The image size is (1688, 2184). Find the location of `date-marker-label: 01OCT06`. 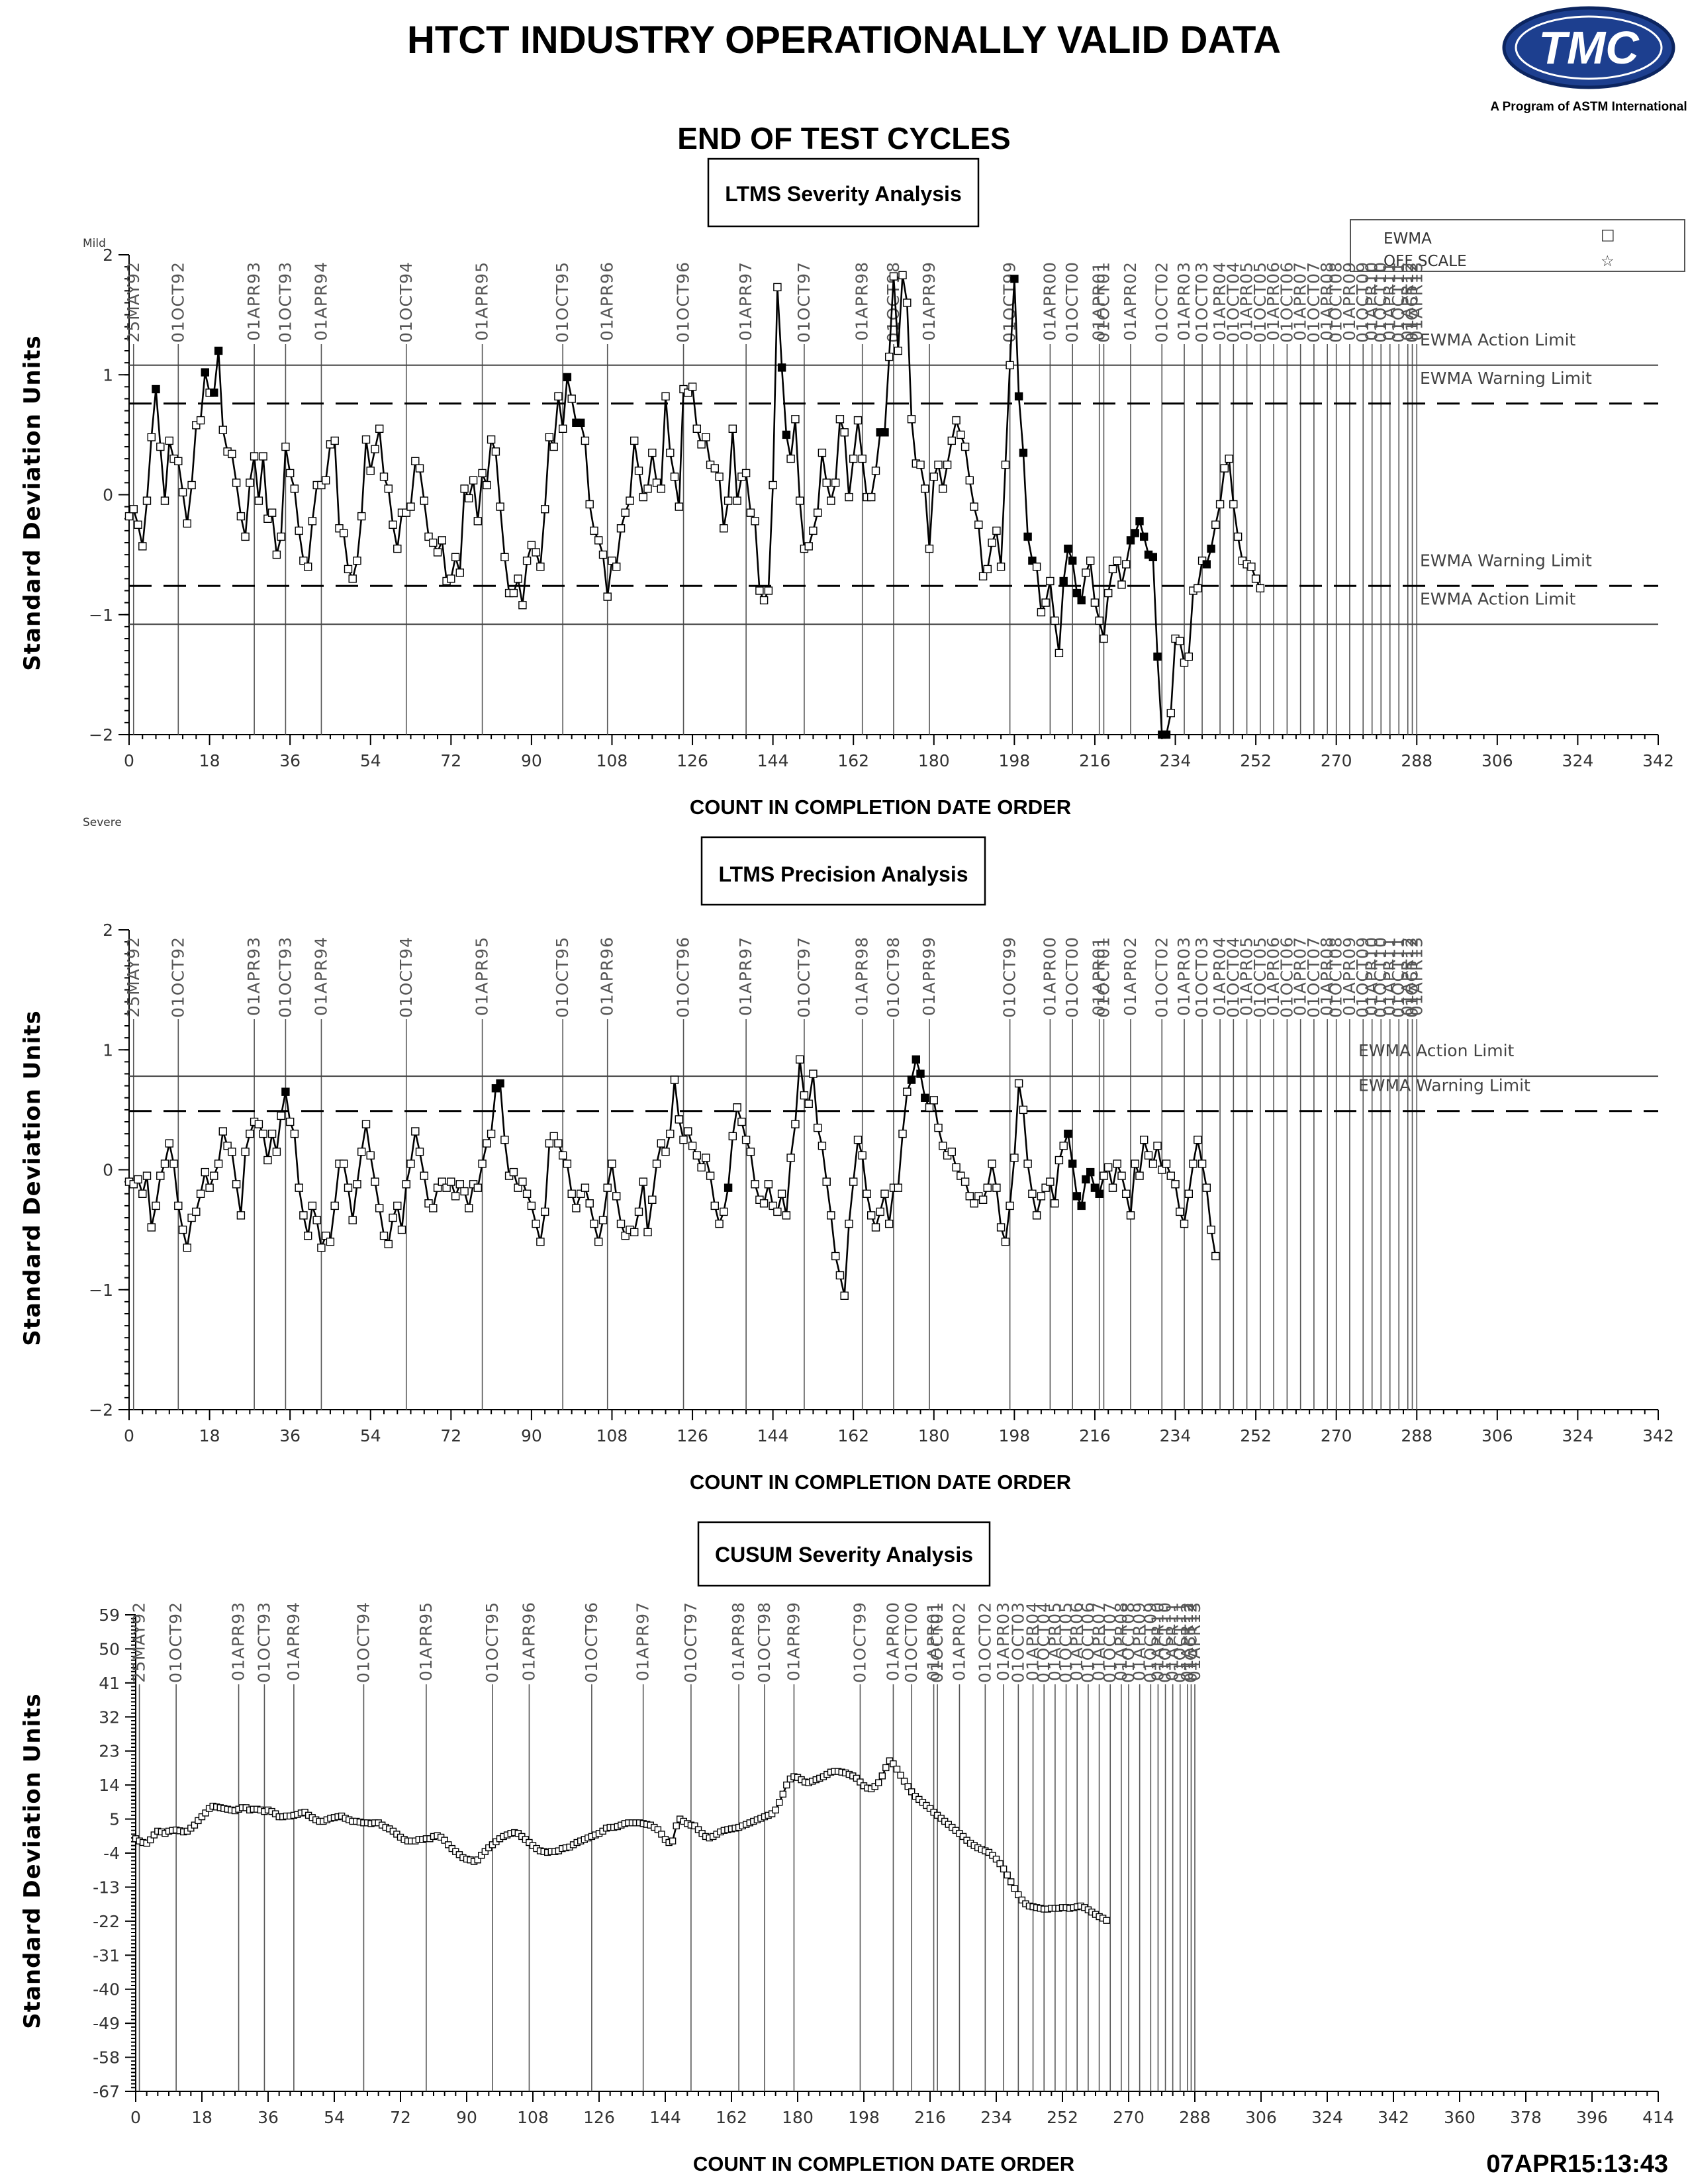

date-marker-label: 01OCT06 is located at coordinates (1286, 977).